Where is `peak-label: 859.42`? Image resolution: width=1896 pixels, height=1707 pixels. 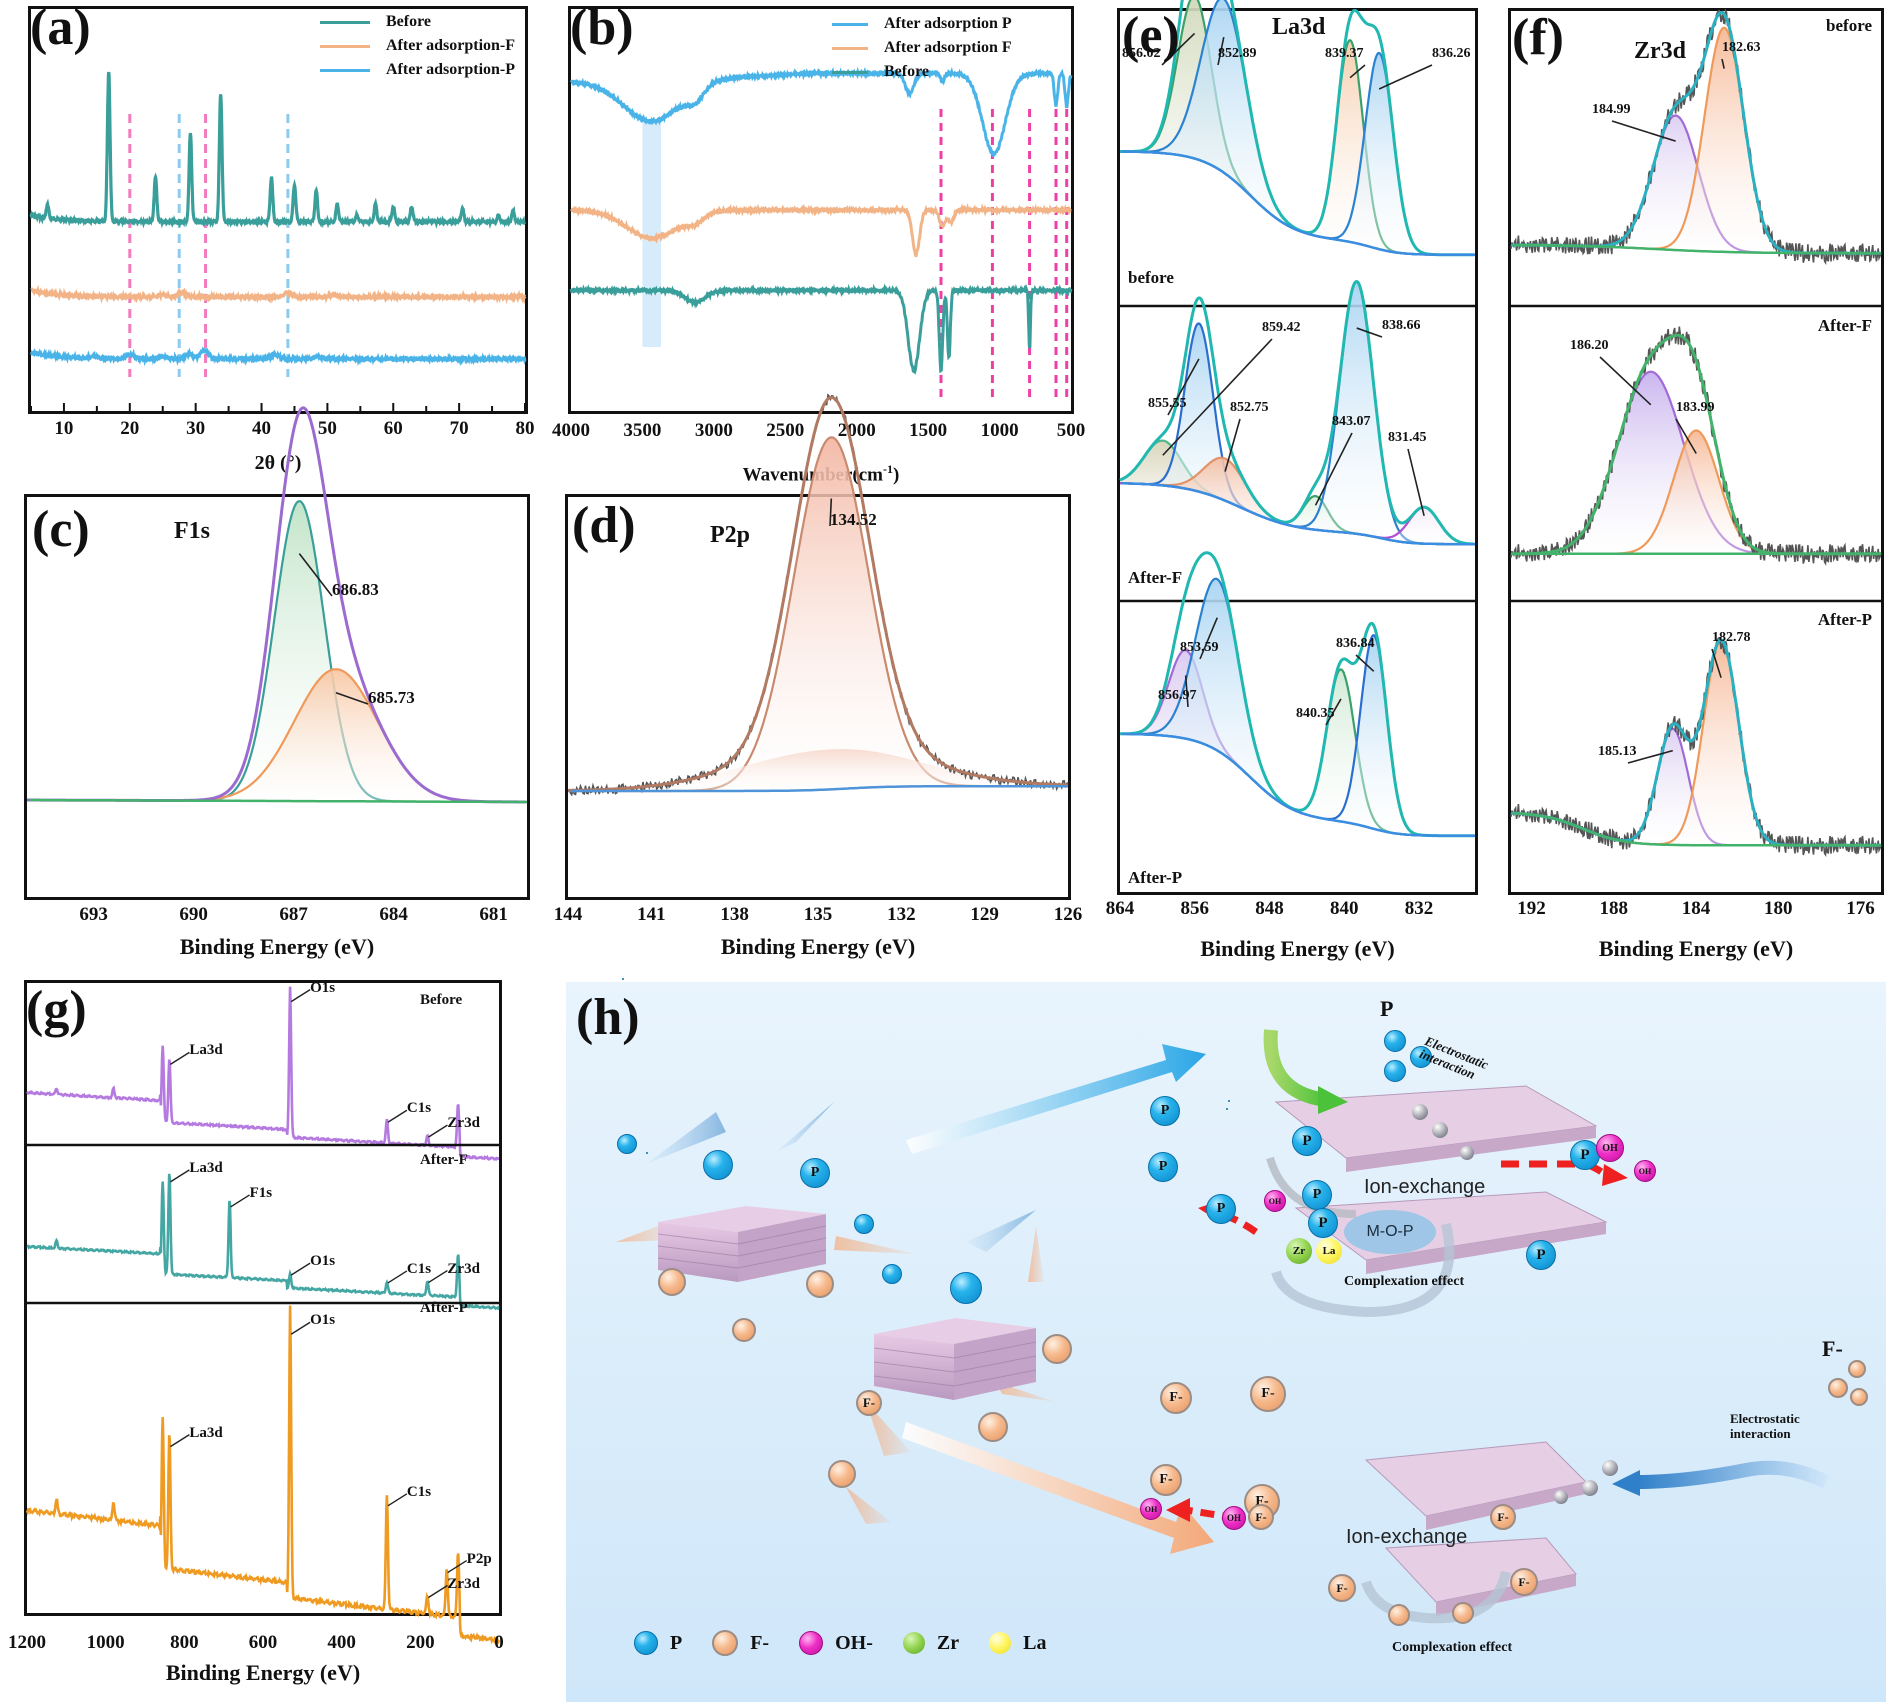
peak-label: 859.42 is located at coordinates (1281, 327).